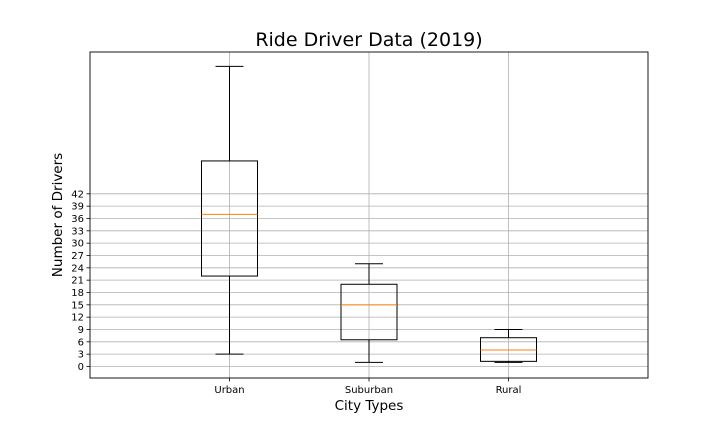  Describe the element at coordinates (508, 345) in the screenshot. I see `box-rural` at that location.